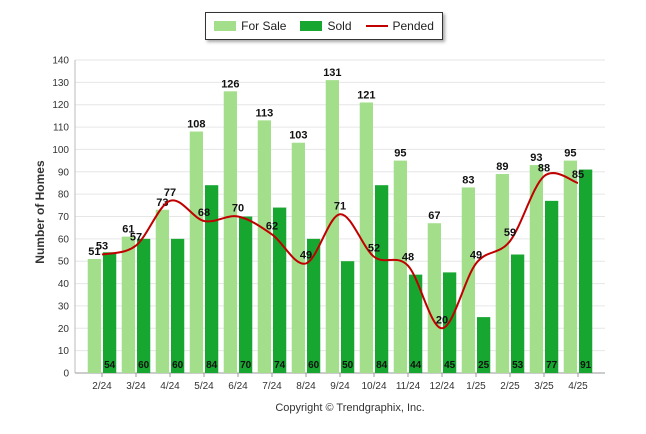 This screenshot has height=434, width=646. What do you see at coordinates (238, 209) in the screenshot?
I see `data-label-pended: 70` at bounding box center [238, 209].